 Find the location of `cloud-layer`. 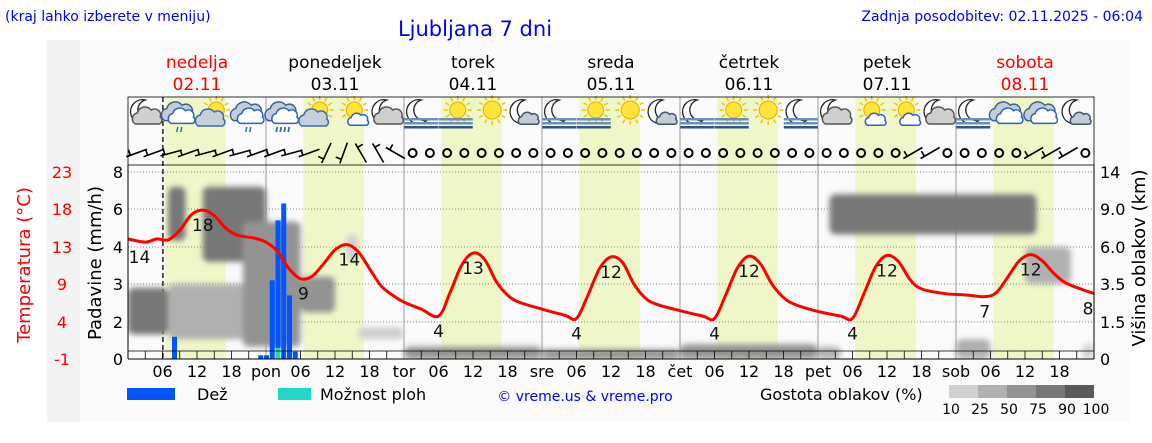

cloud-layer is located at coordinates (148, 311).